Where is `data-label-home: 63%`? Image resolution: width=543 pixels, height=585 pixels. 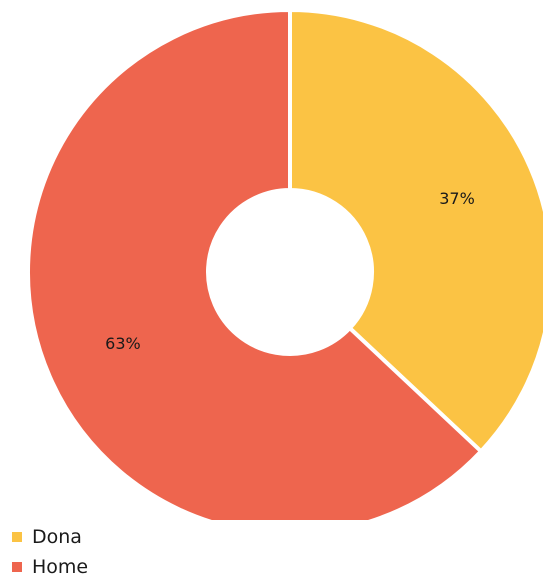 data-label-home: 63% is located at coordinates (123, 343).